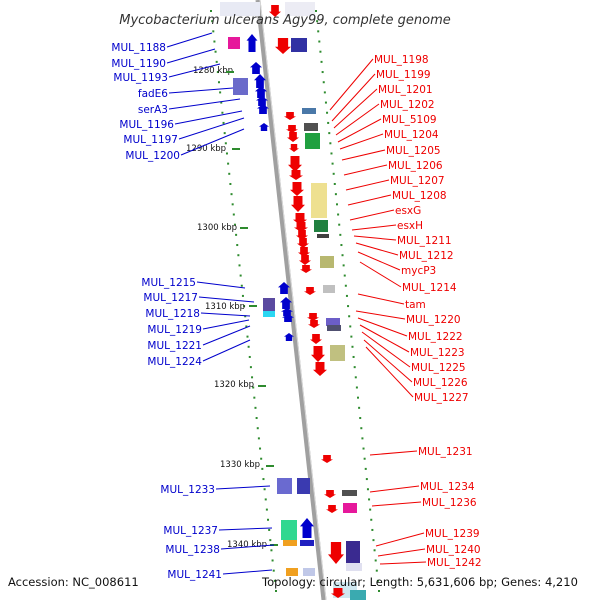  Describe the element at coordinates (73, 582) in the screenshot. I see `accession-label: Accession: NC_008611` at that location.